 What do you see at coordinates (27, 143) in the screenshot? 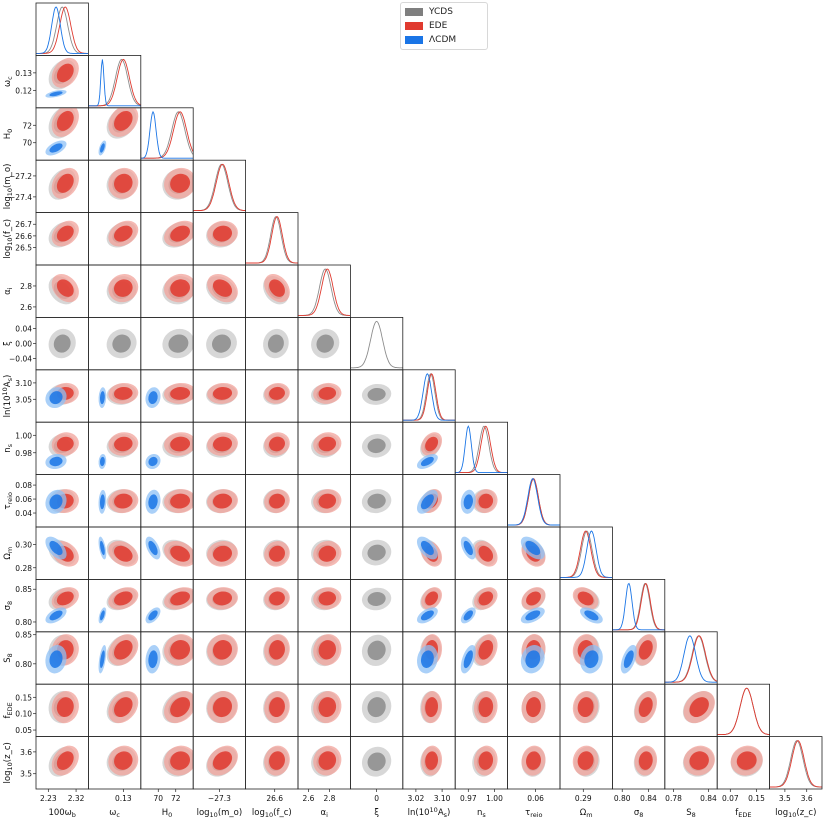
I see `ytick-label-H0: 70` at bounding box center [27, 143].